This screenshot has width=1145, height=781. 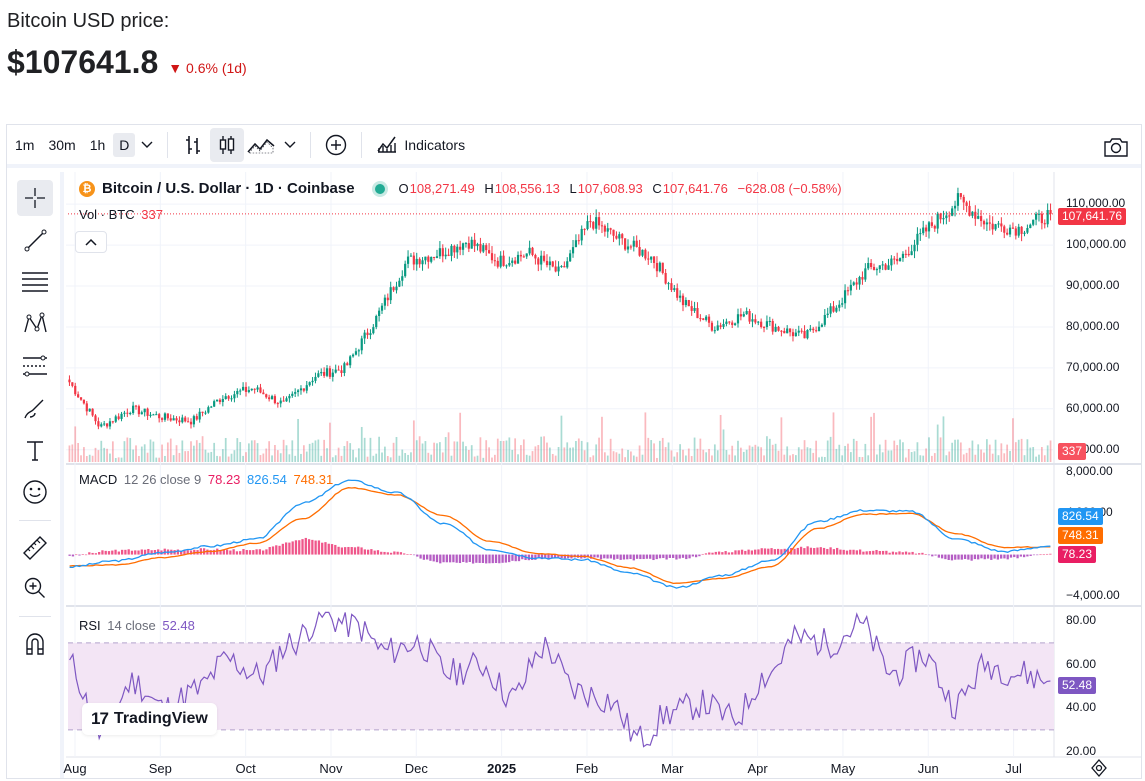 I want to click on timeframe-30m: 30m, so click(x=62, y=144).